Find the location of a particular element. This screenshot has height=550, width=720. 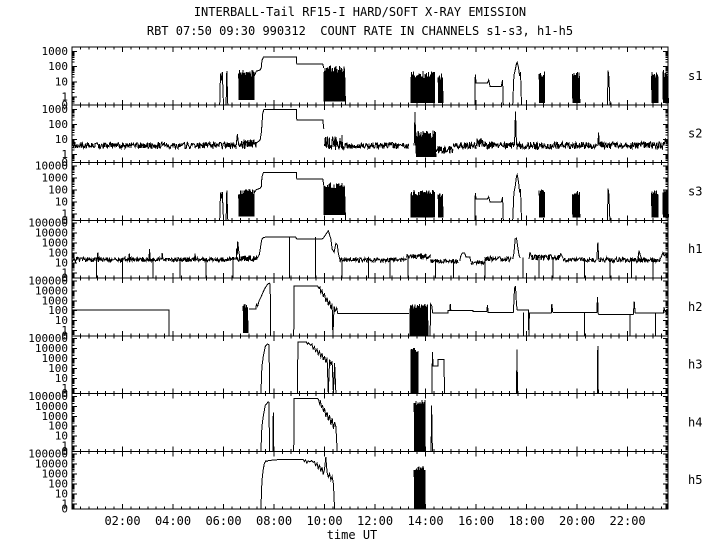

channel-label: h5 is located at coordinates (695, 480).